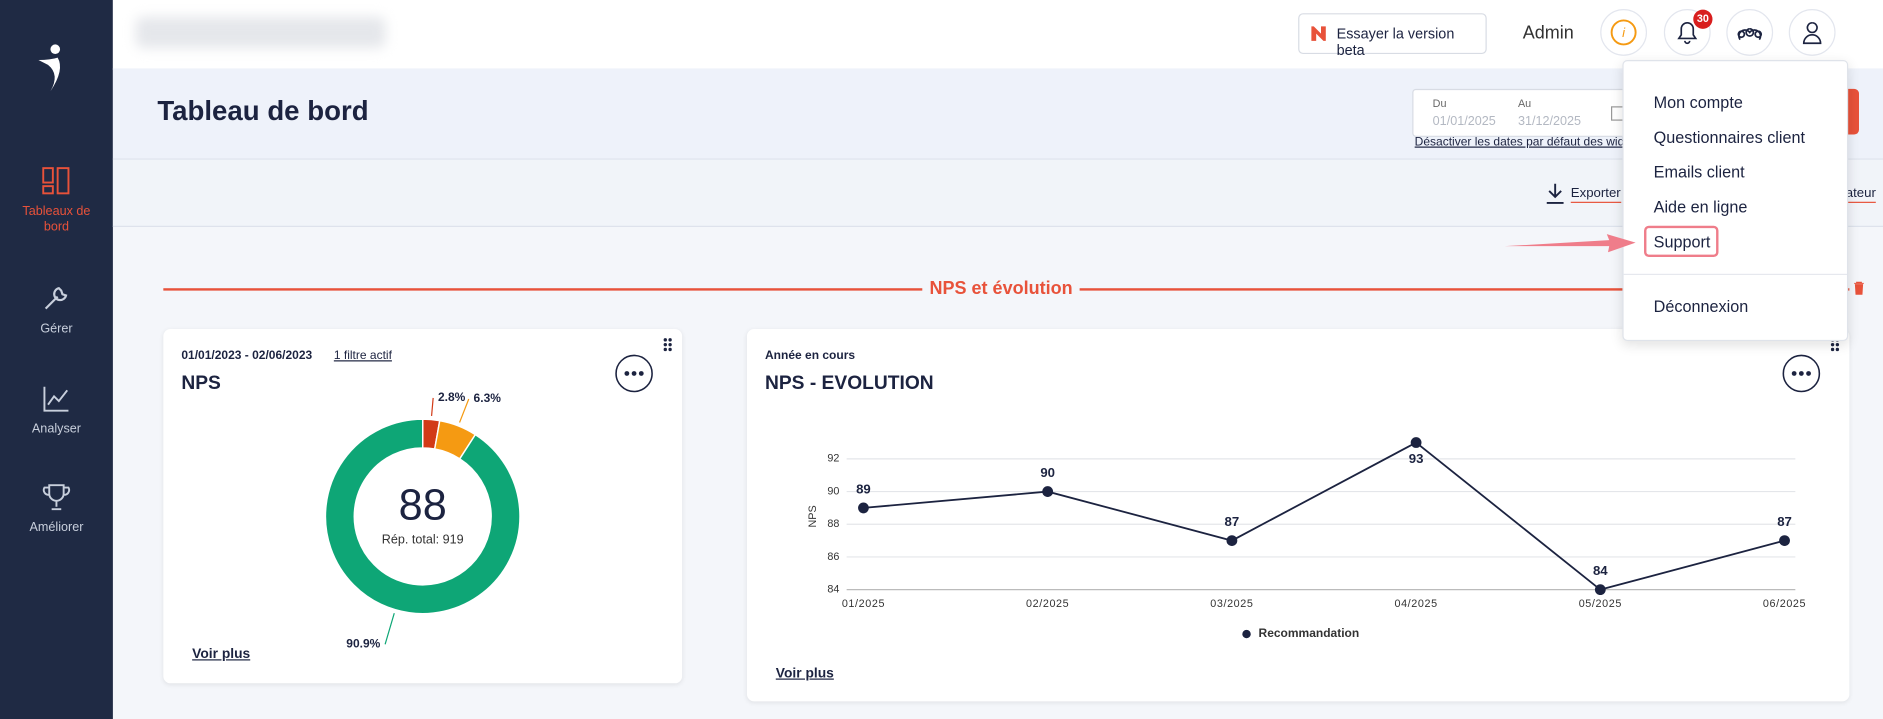 Image resolution: width=1883 pixels, height=719 pixels. I want to click on slice-label: 90.9%, so click(363, 643).